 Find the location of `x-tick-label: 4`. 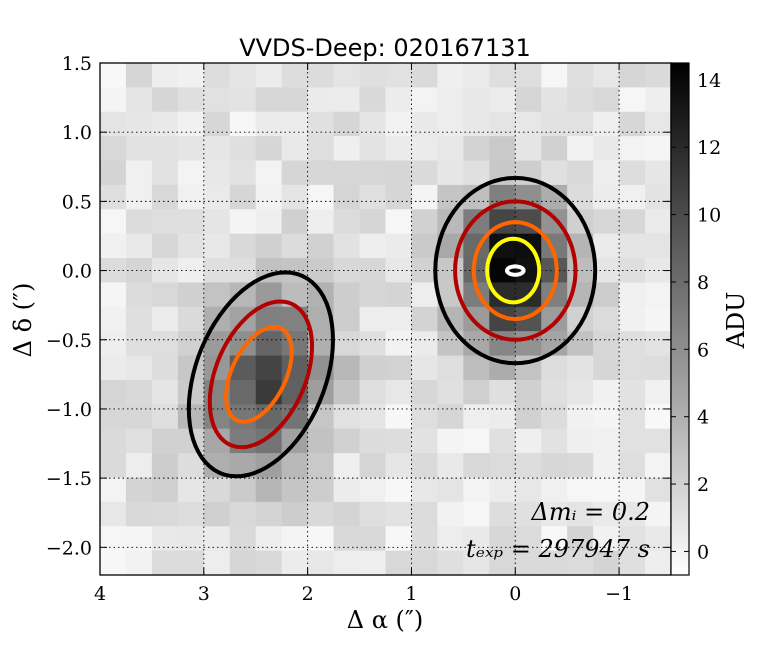

x-tick-label: 4 is located at coordinates (100, 594).